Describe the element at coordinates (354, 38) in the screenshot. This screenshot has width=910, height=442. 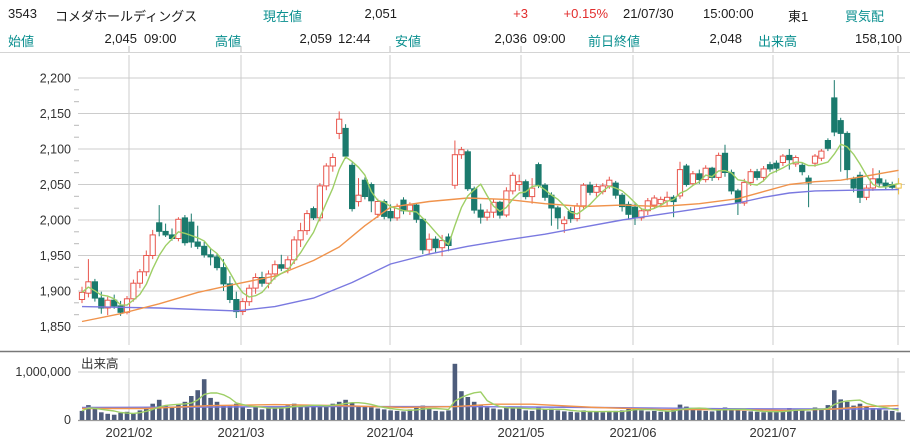
I see `high-time: 12:44` at that location.